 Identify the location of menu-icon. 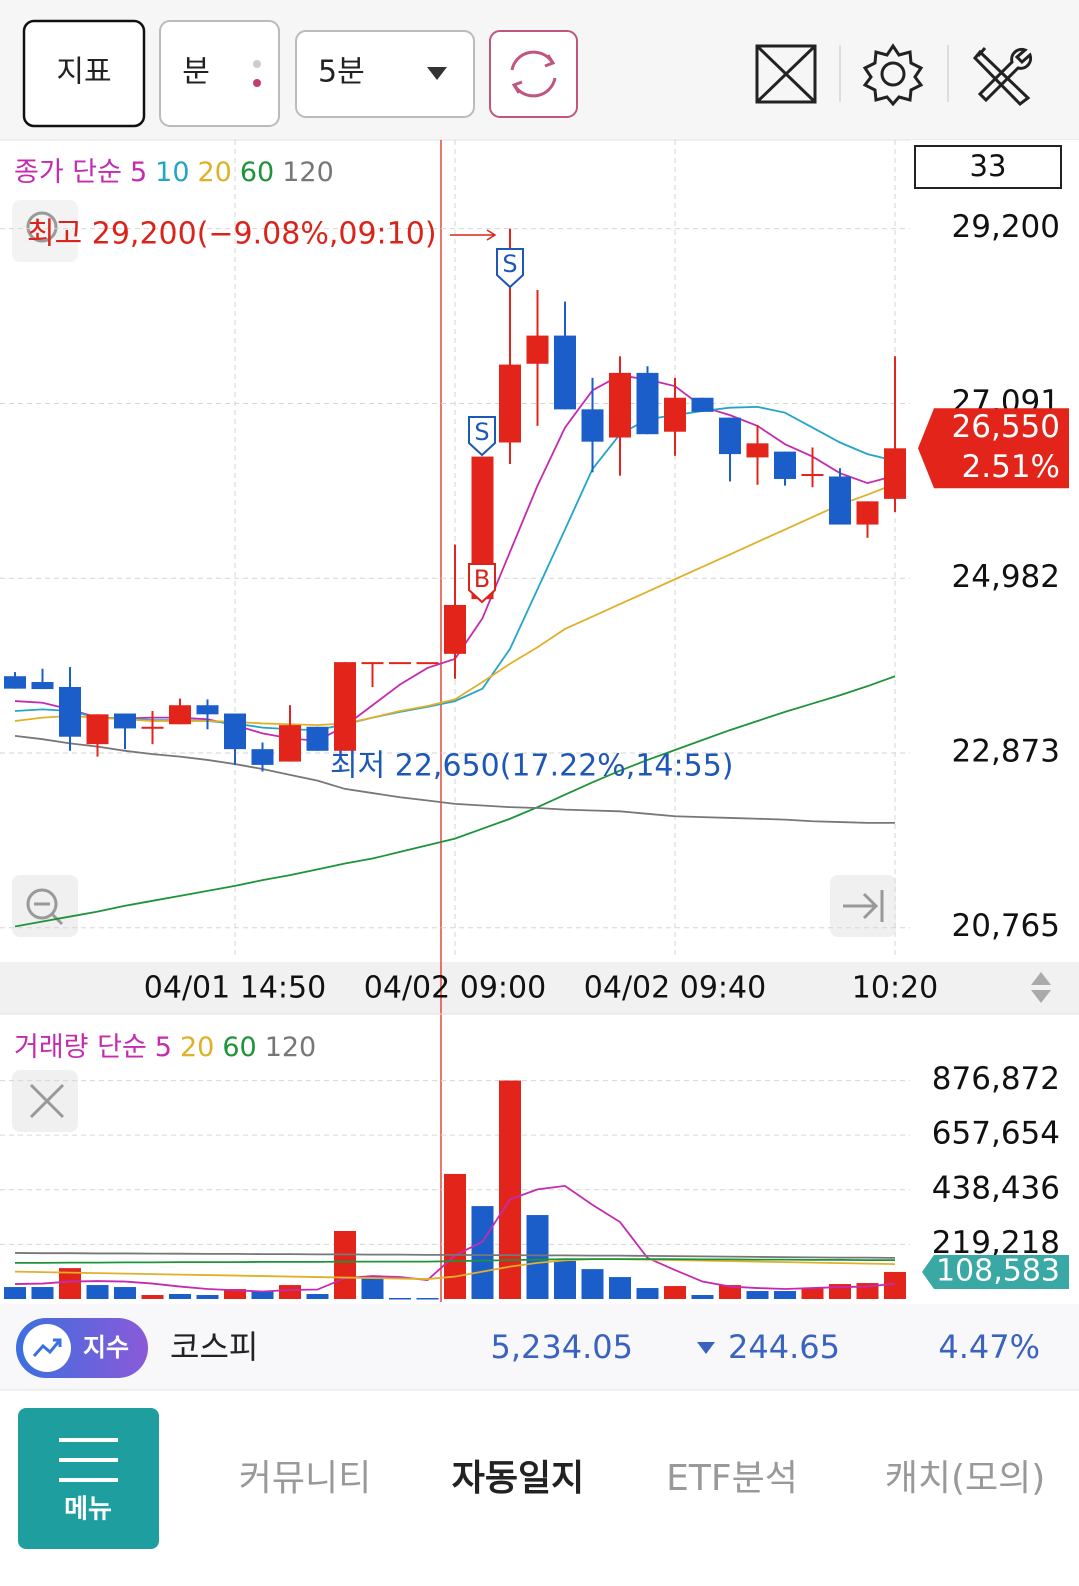
(88, 1460).